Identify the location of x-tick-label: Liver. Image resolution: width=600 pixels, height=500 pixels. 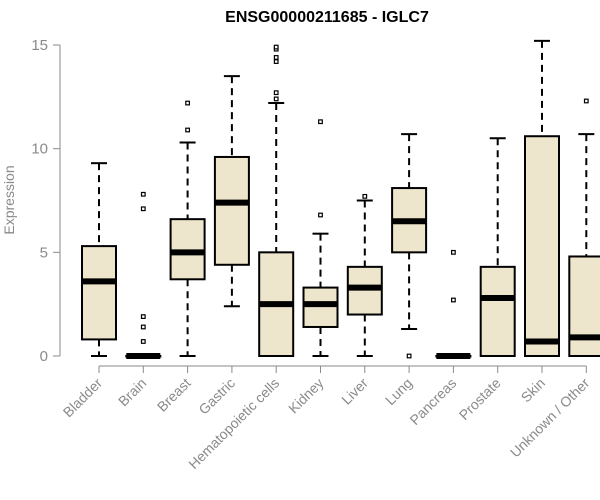
(354, 391).